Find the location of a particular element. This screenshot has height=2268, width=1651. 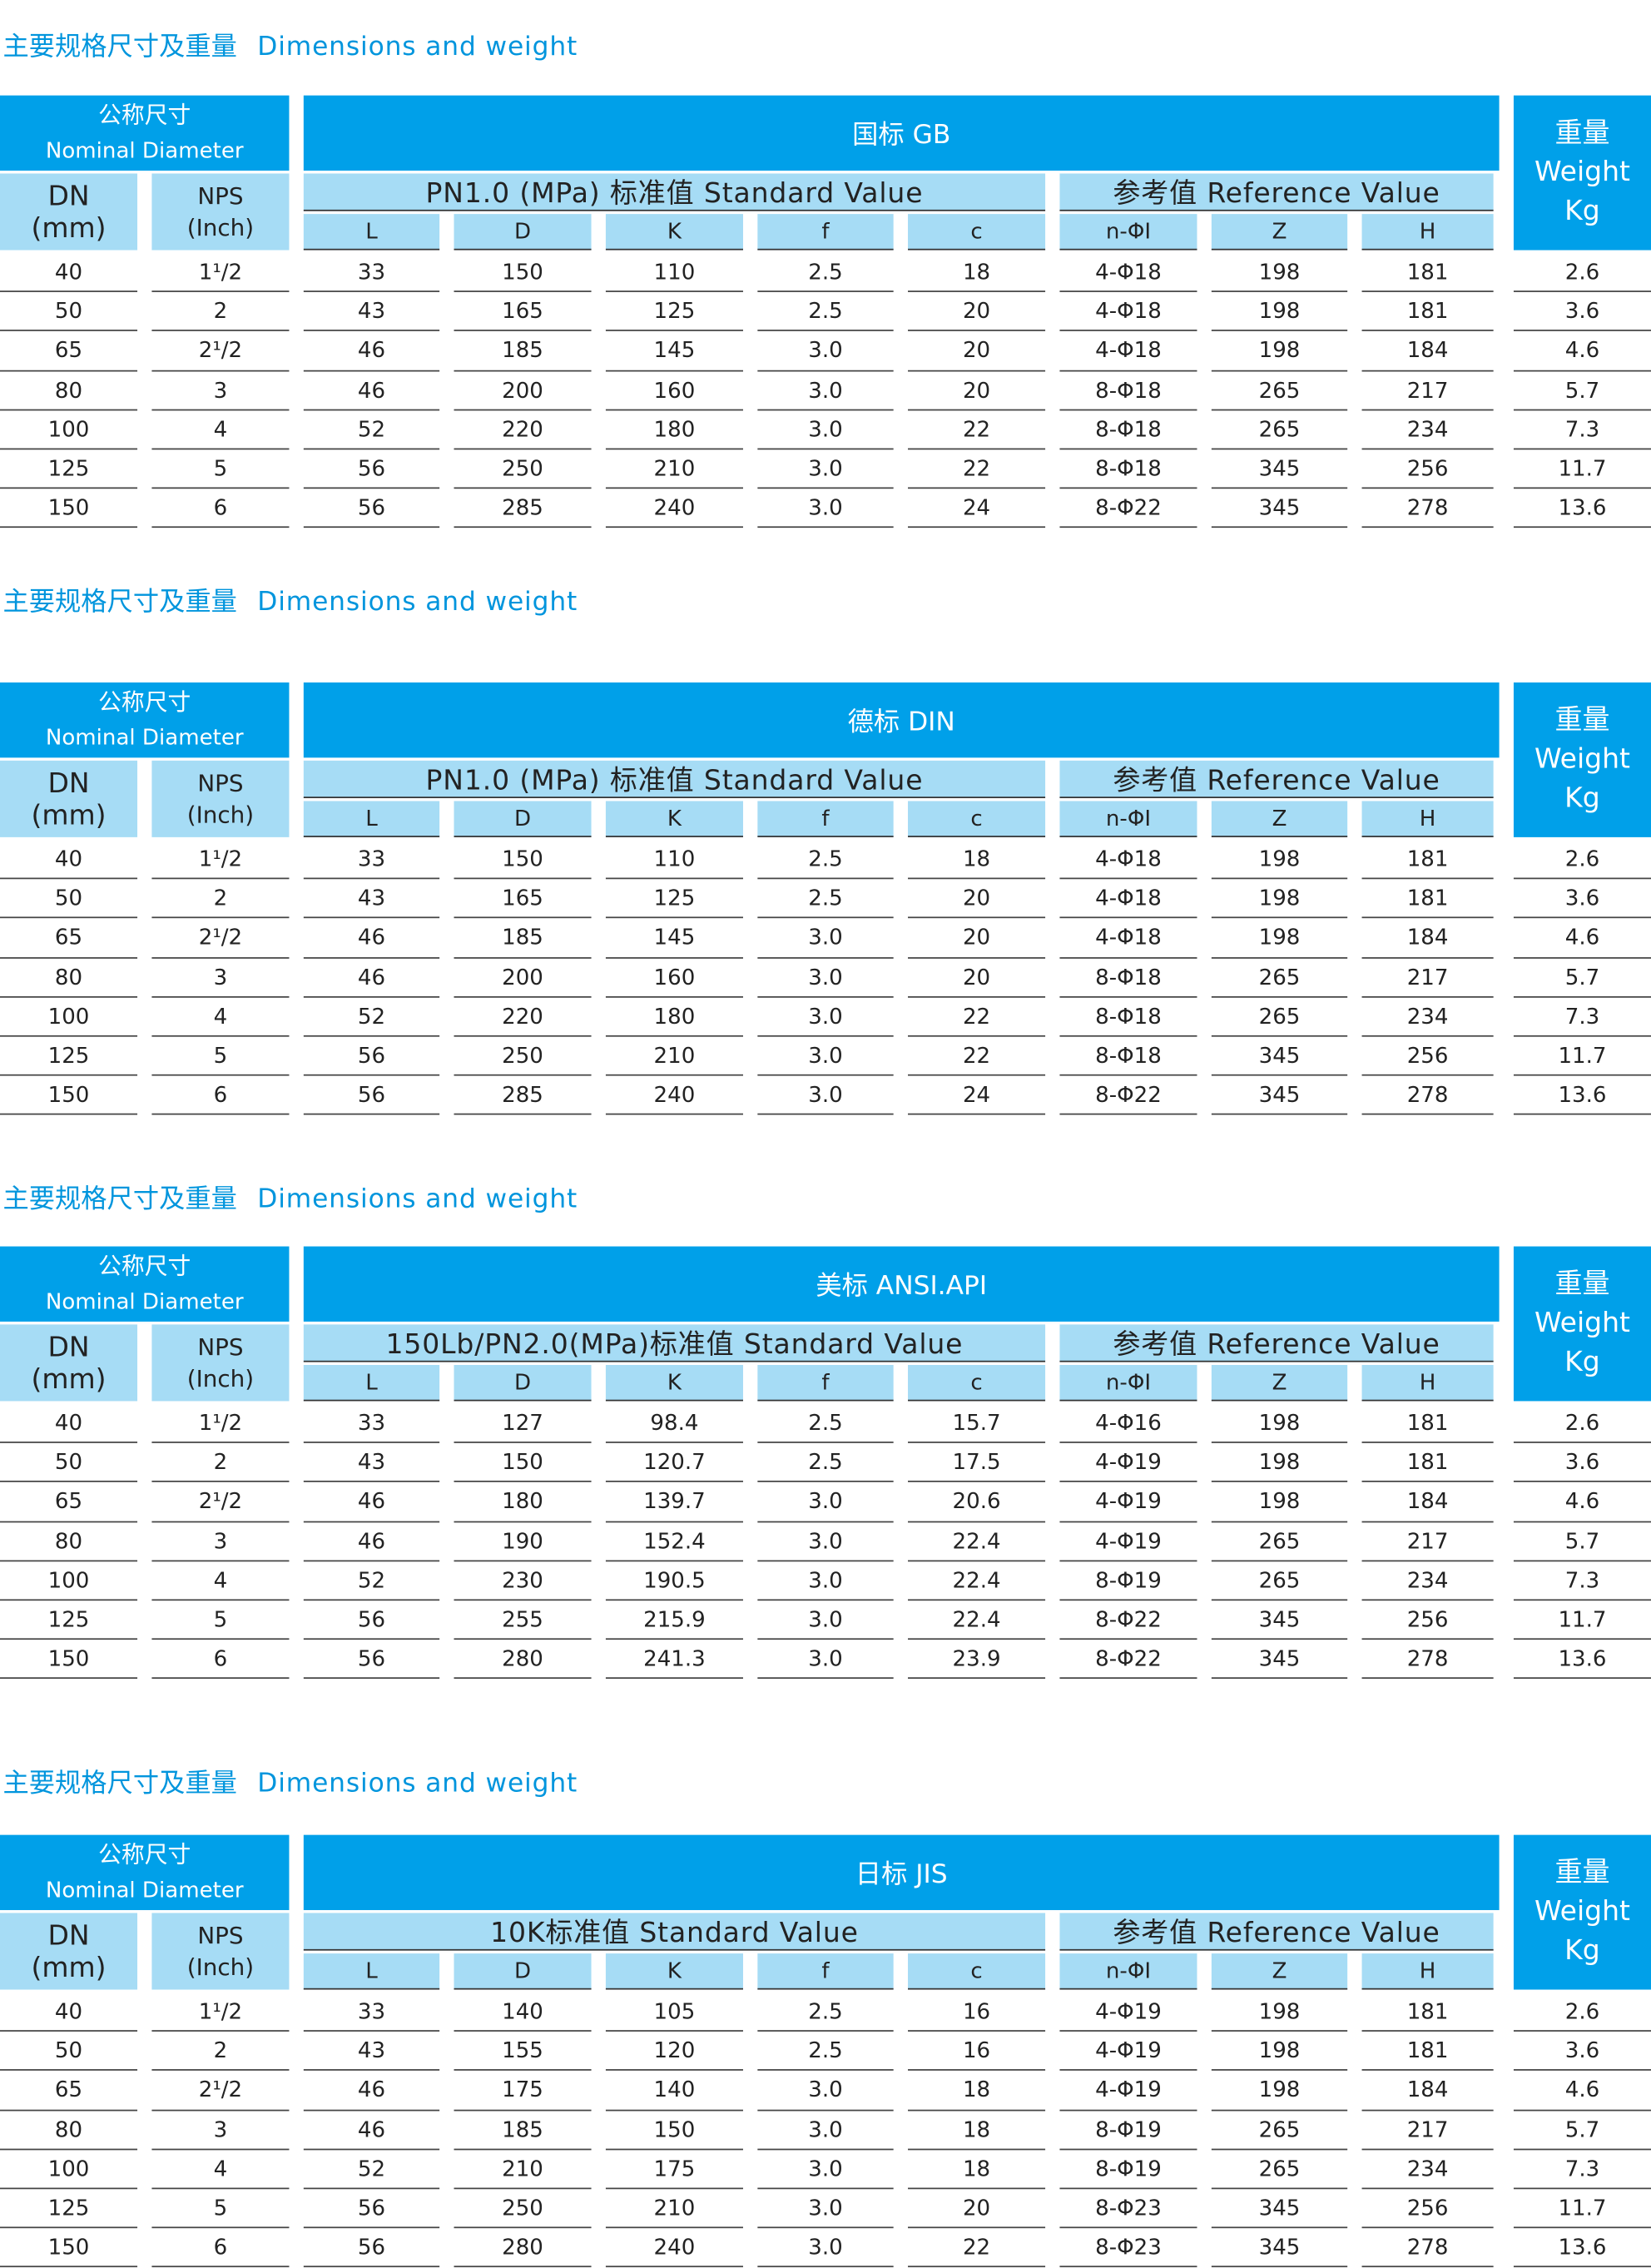

table-cell: 155 is located at coordinates (523, 2052).